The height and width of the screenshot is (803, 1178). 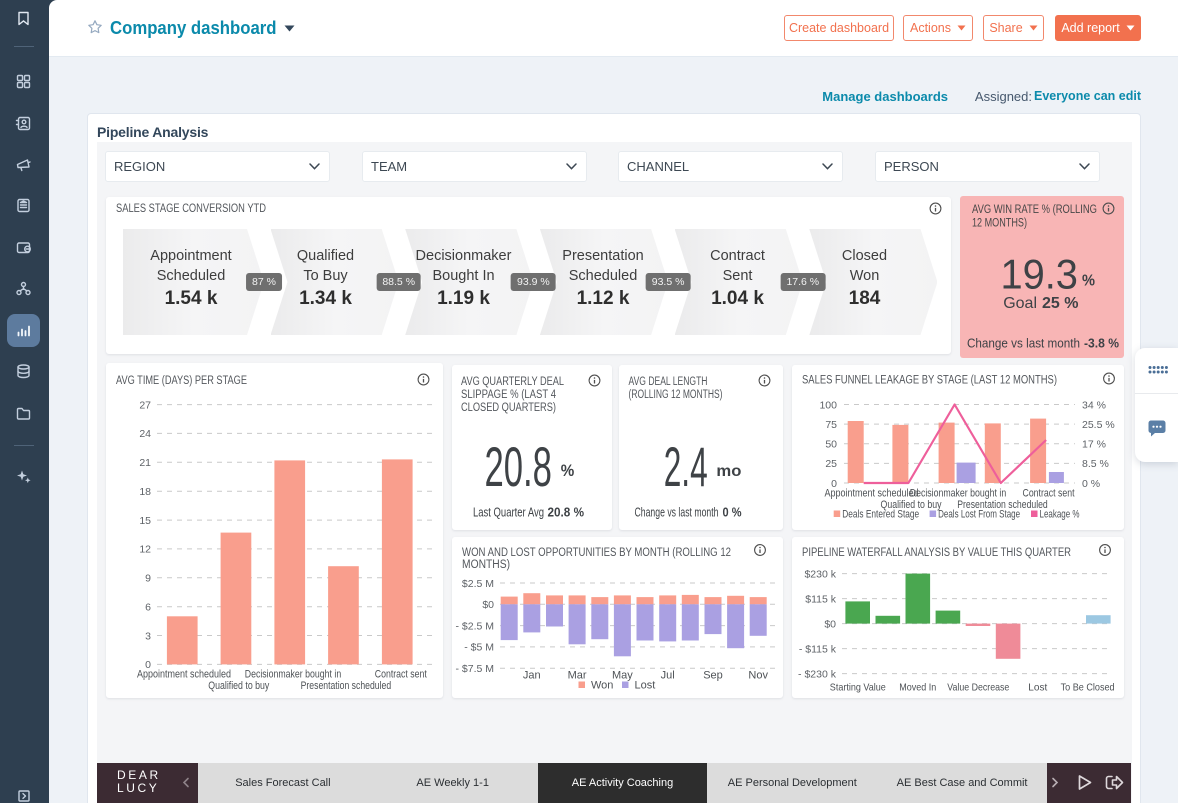 What do you see at coordinates (880, 515) in the screenshot?
I see `svg-text: Deals Entered Stage` at bounding box center [880, 515].